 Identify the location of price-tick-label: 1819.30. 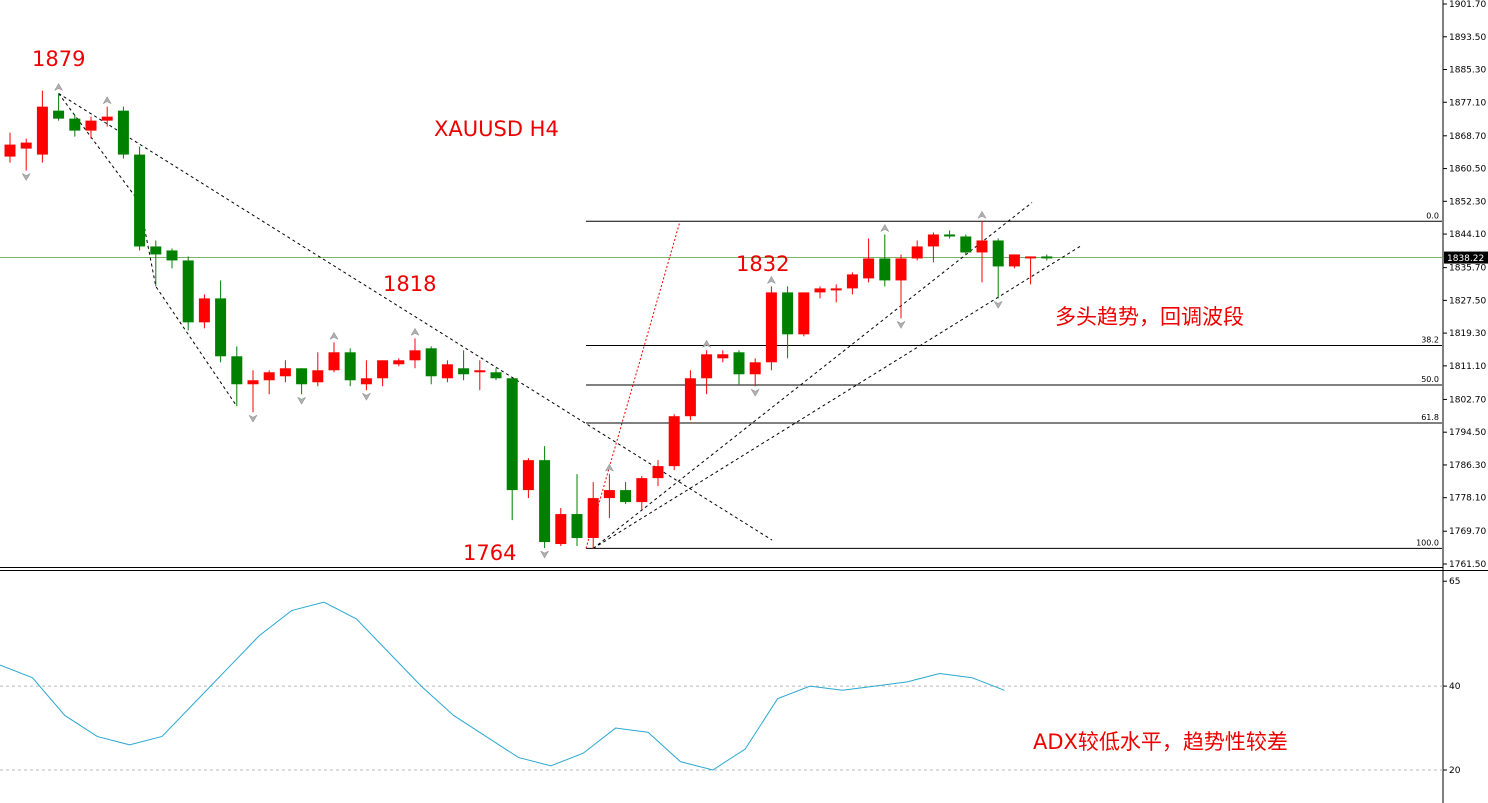
(1467, 334).